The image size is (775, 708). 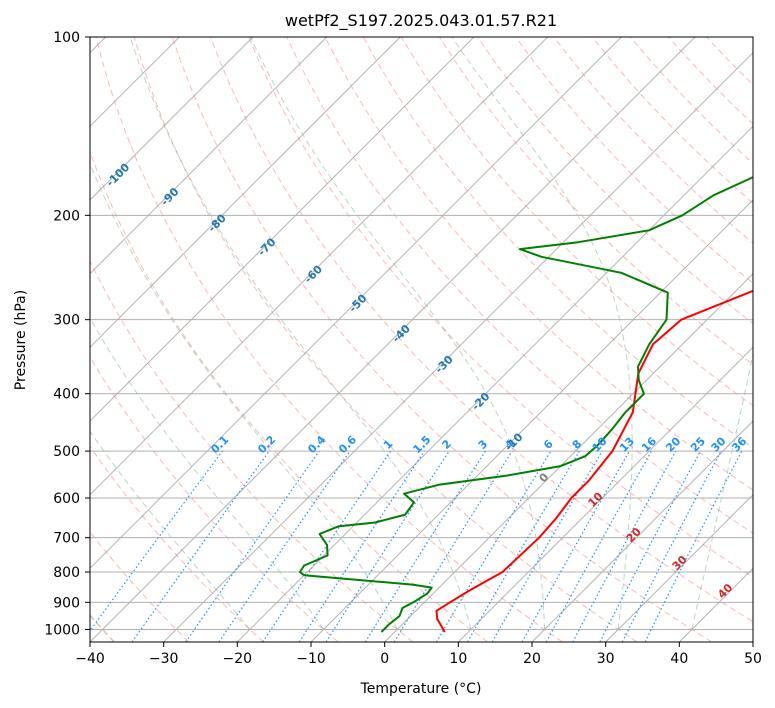 What do you see at coordinates (458, 659) in the screenshot?
I see `x-tick-label: 10` at bounding box center [458, 659].